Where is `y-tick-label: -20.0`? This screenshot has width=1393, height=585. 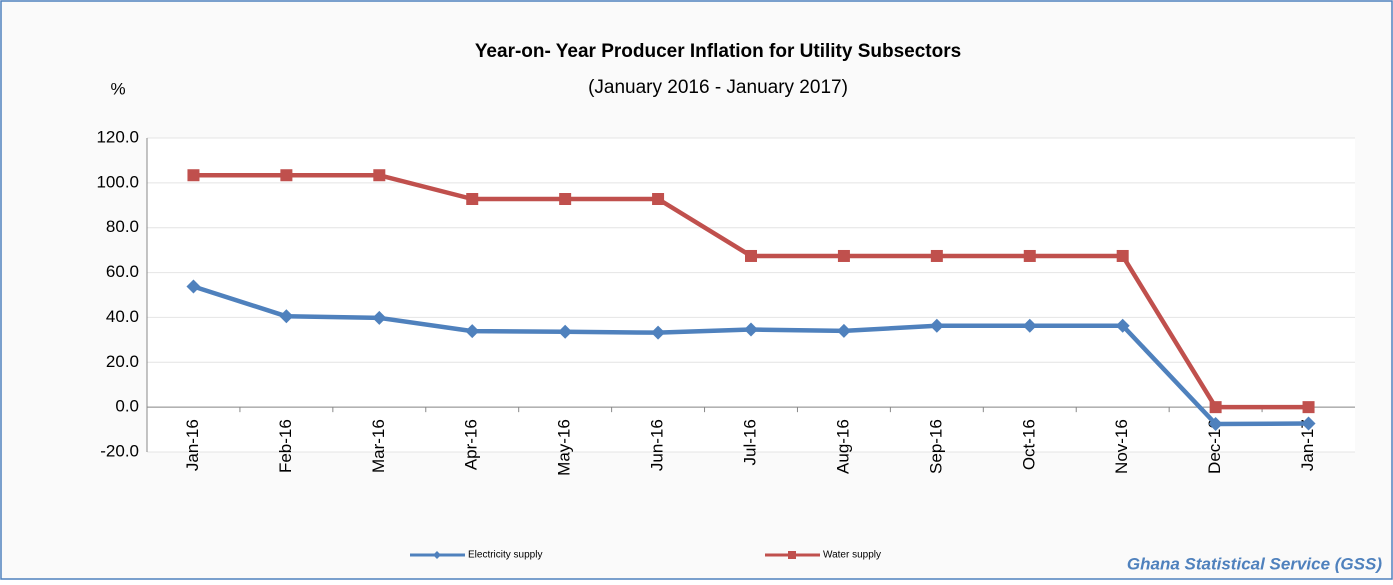 y-tick-label: -20.0 is located at coordinates (119, 450).